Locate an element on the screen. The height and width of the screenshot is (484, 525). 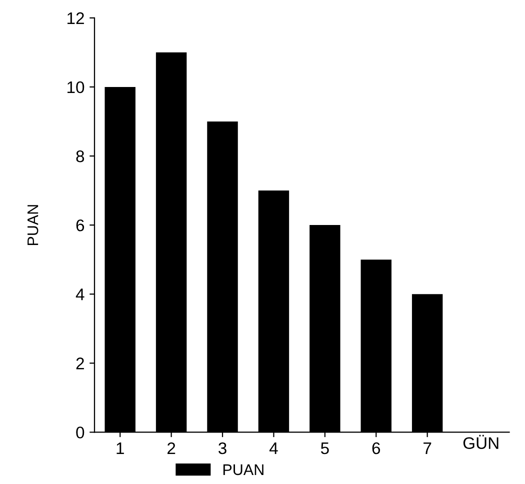
y-axis-title: PUAN is located at coordinates (33, 225).